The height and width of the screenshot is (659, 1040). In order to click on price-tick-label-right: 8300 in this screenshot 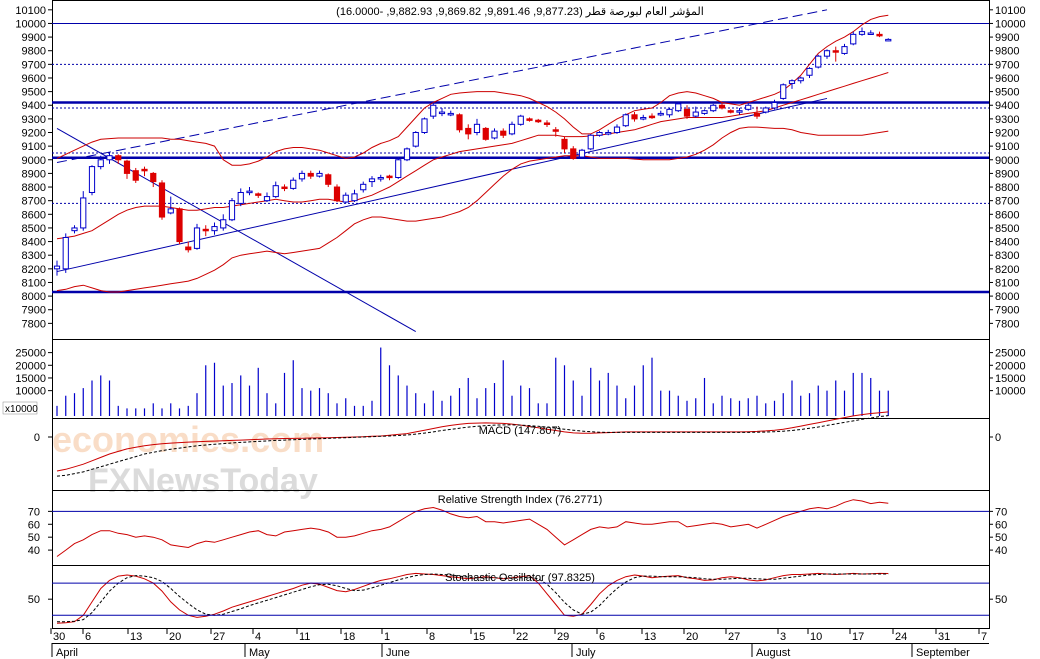, I will do `click(1007, 256)`.